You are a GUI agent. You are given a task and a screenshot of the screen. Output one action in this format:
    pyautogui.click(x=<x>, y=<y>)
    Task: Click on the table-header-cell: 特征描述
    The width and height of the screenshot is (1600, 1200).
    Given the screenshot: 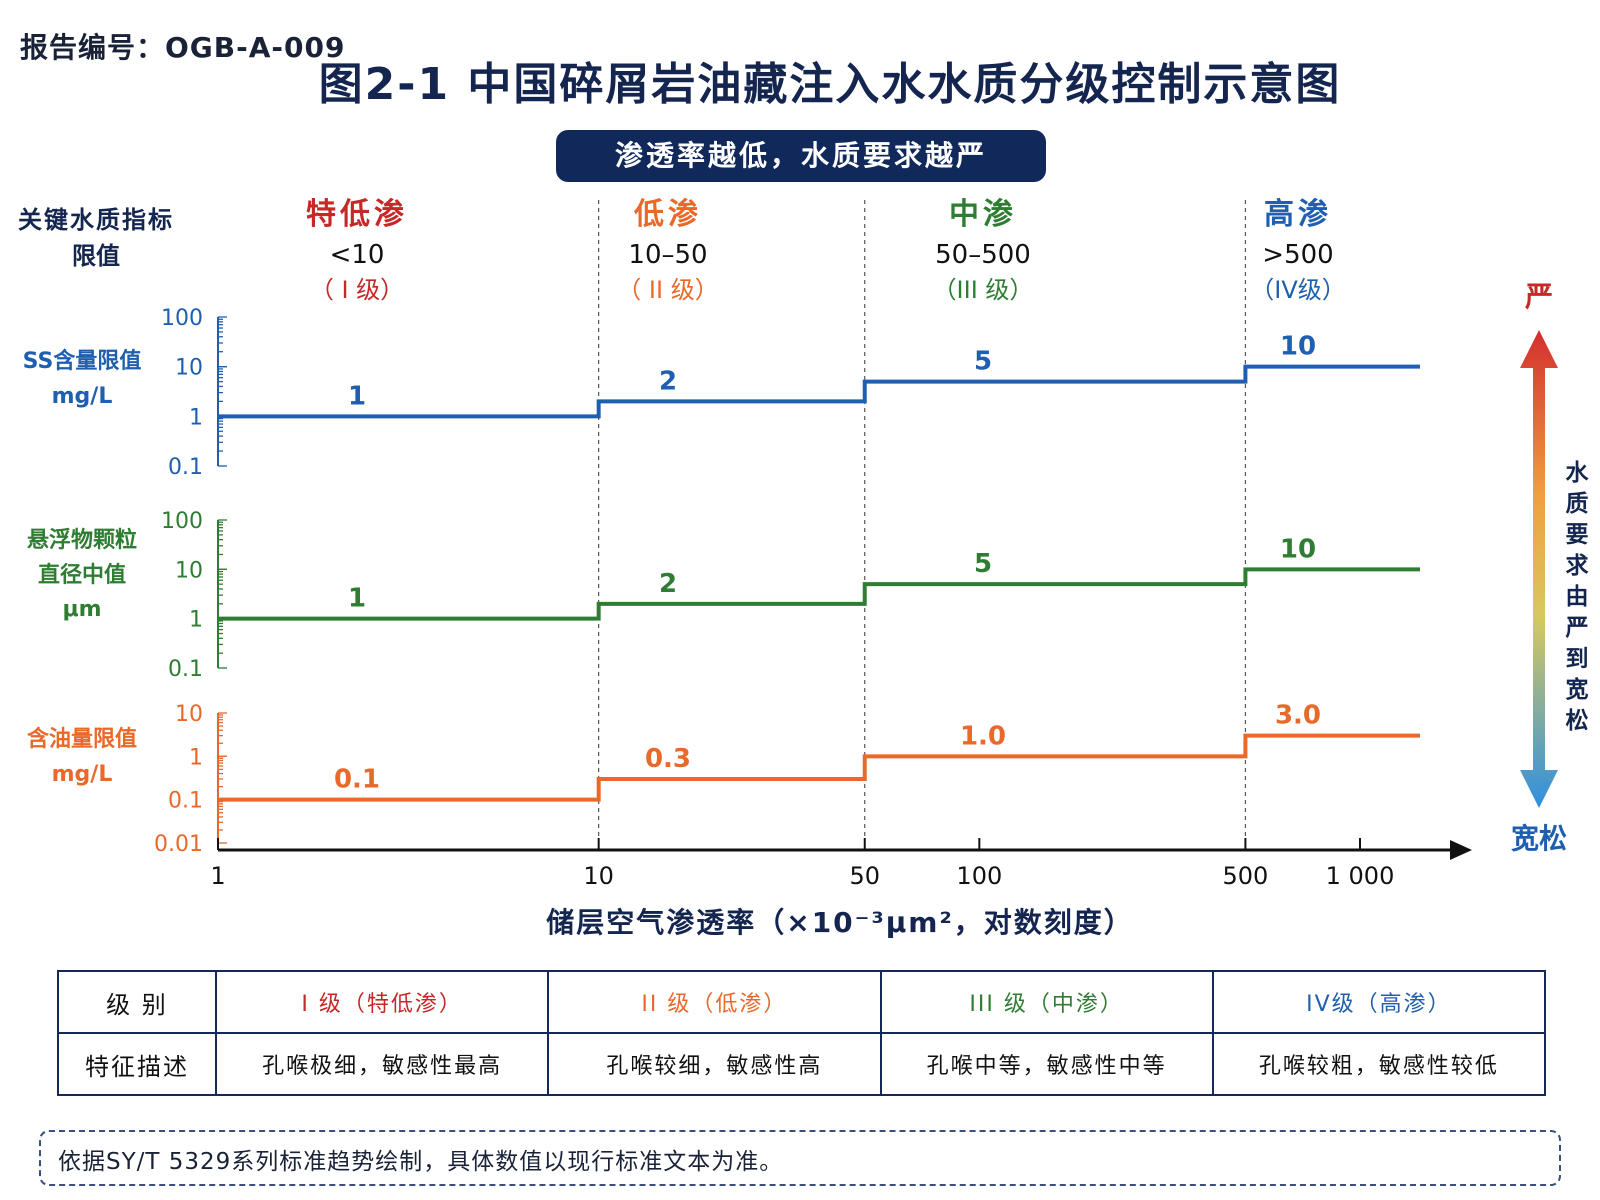 What is the action you would take?
    pyautogui.click(x=137, y=1064)
    